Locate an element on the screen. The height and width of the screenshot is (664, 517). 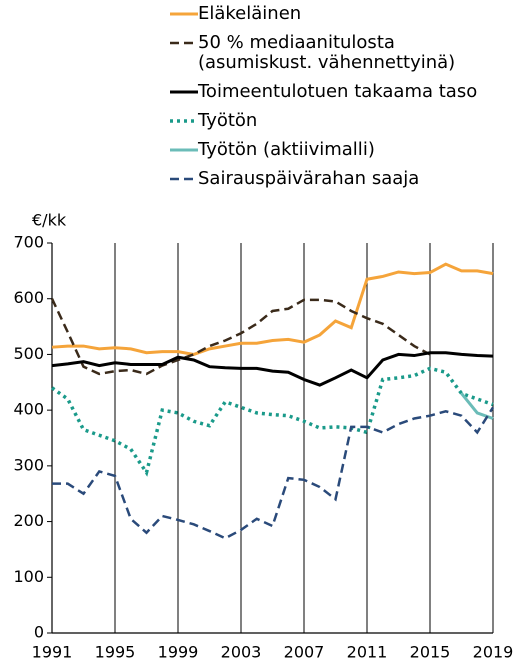
legend-label: Työtön is located at coordinates (228, 120).